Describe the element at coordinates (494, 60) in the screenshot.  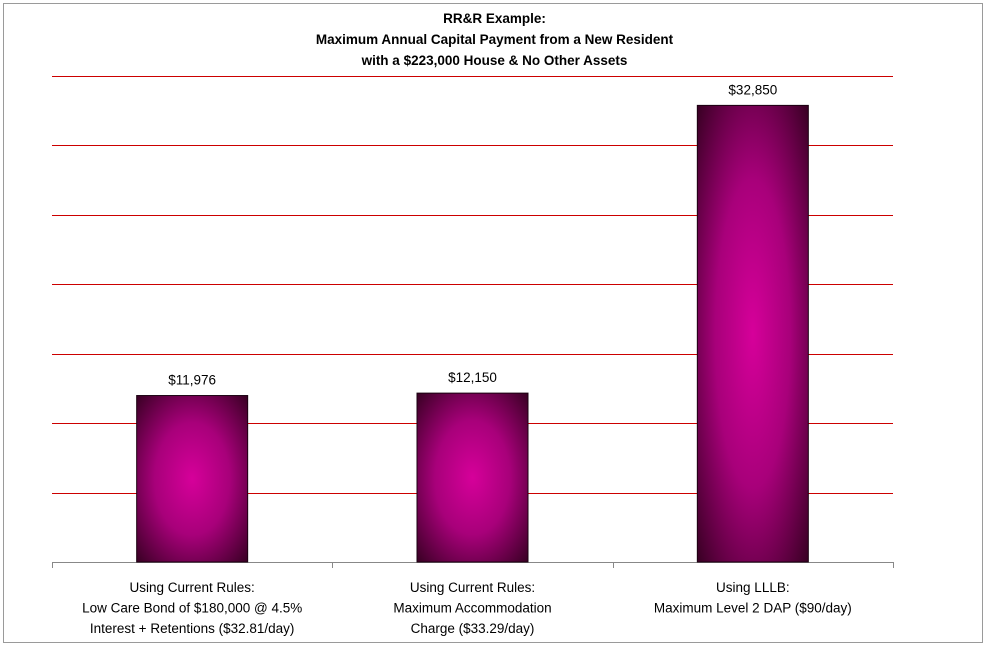
I see `chart-title-line-3: with a $223,000 House & No Other Assets` at that location.